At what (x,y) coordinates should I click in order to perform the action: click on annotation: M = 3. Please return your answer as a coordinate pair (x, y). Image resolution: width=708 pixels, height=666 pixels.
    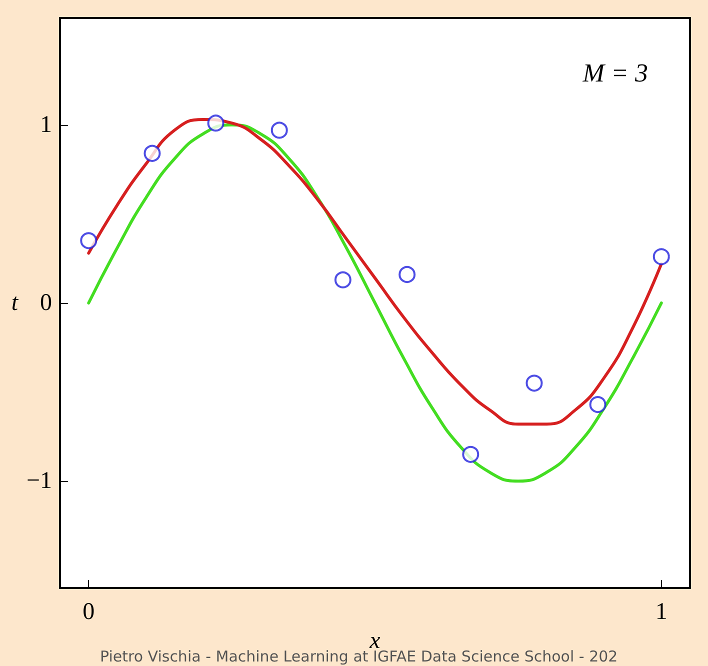
    Looking at the image, I should click on (615, 73).